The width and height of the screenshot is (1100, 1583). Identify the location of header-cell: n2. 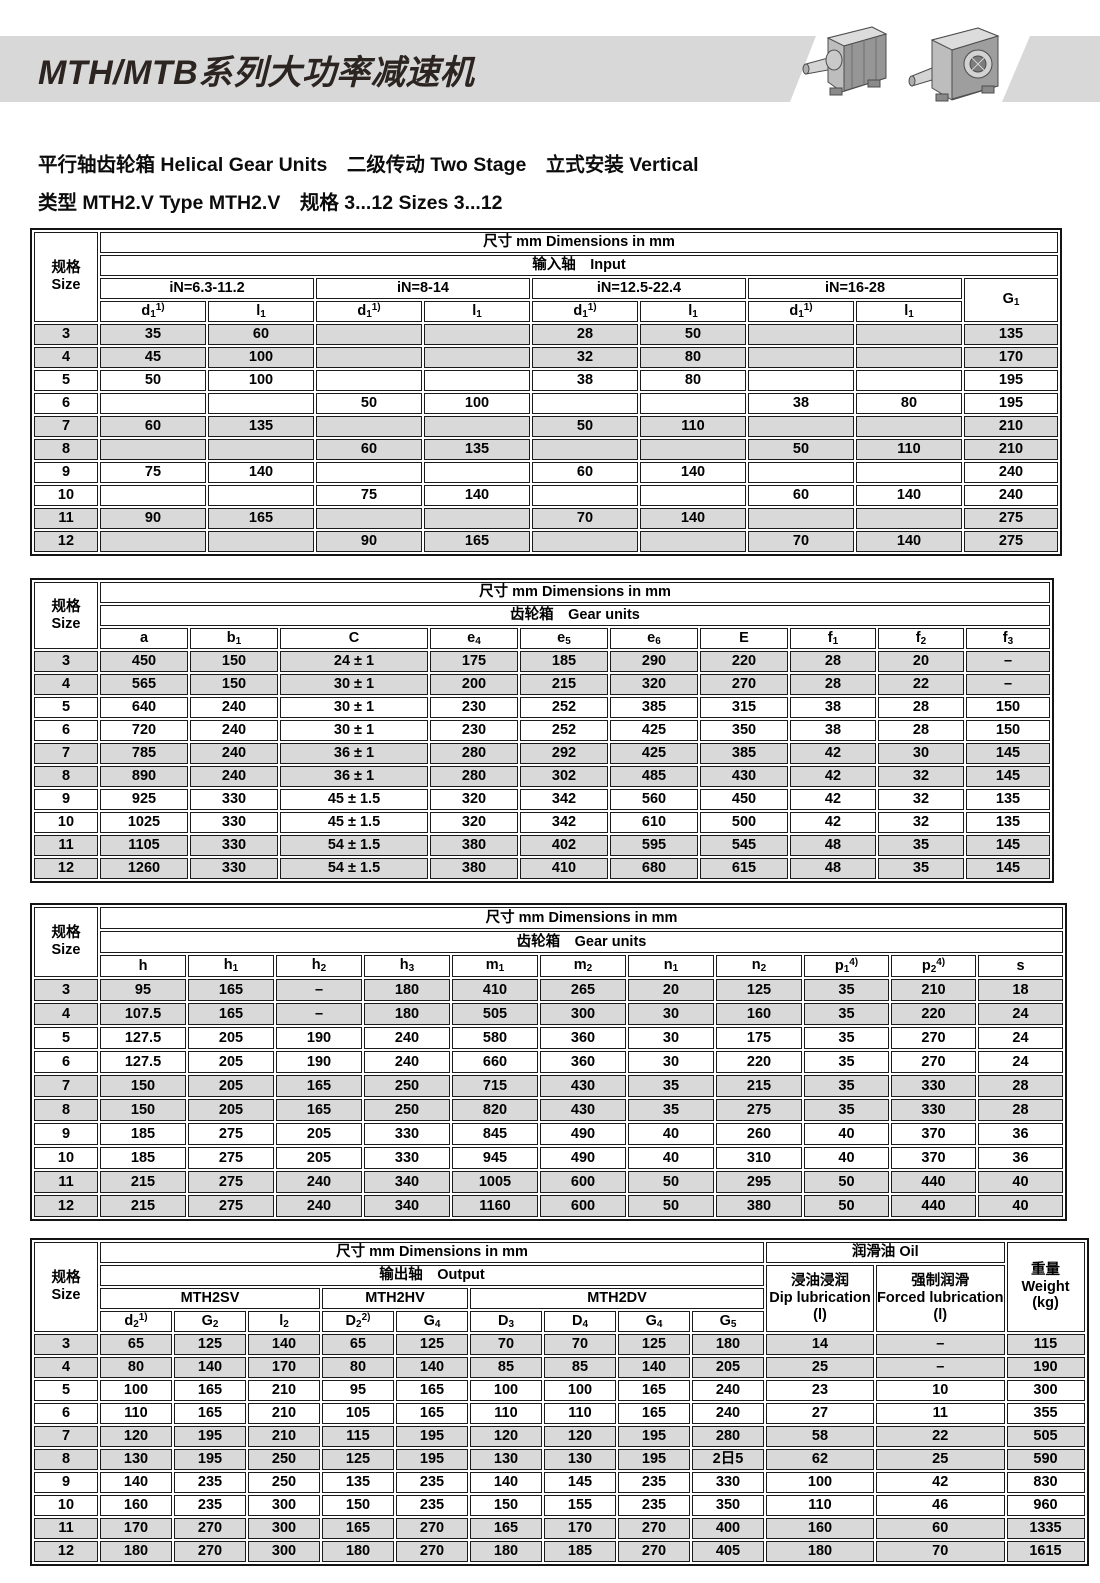
(759, 966).